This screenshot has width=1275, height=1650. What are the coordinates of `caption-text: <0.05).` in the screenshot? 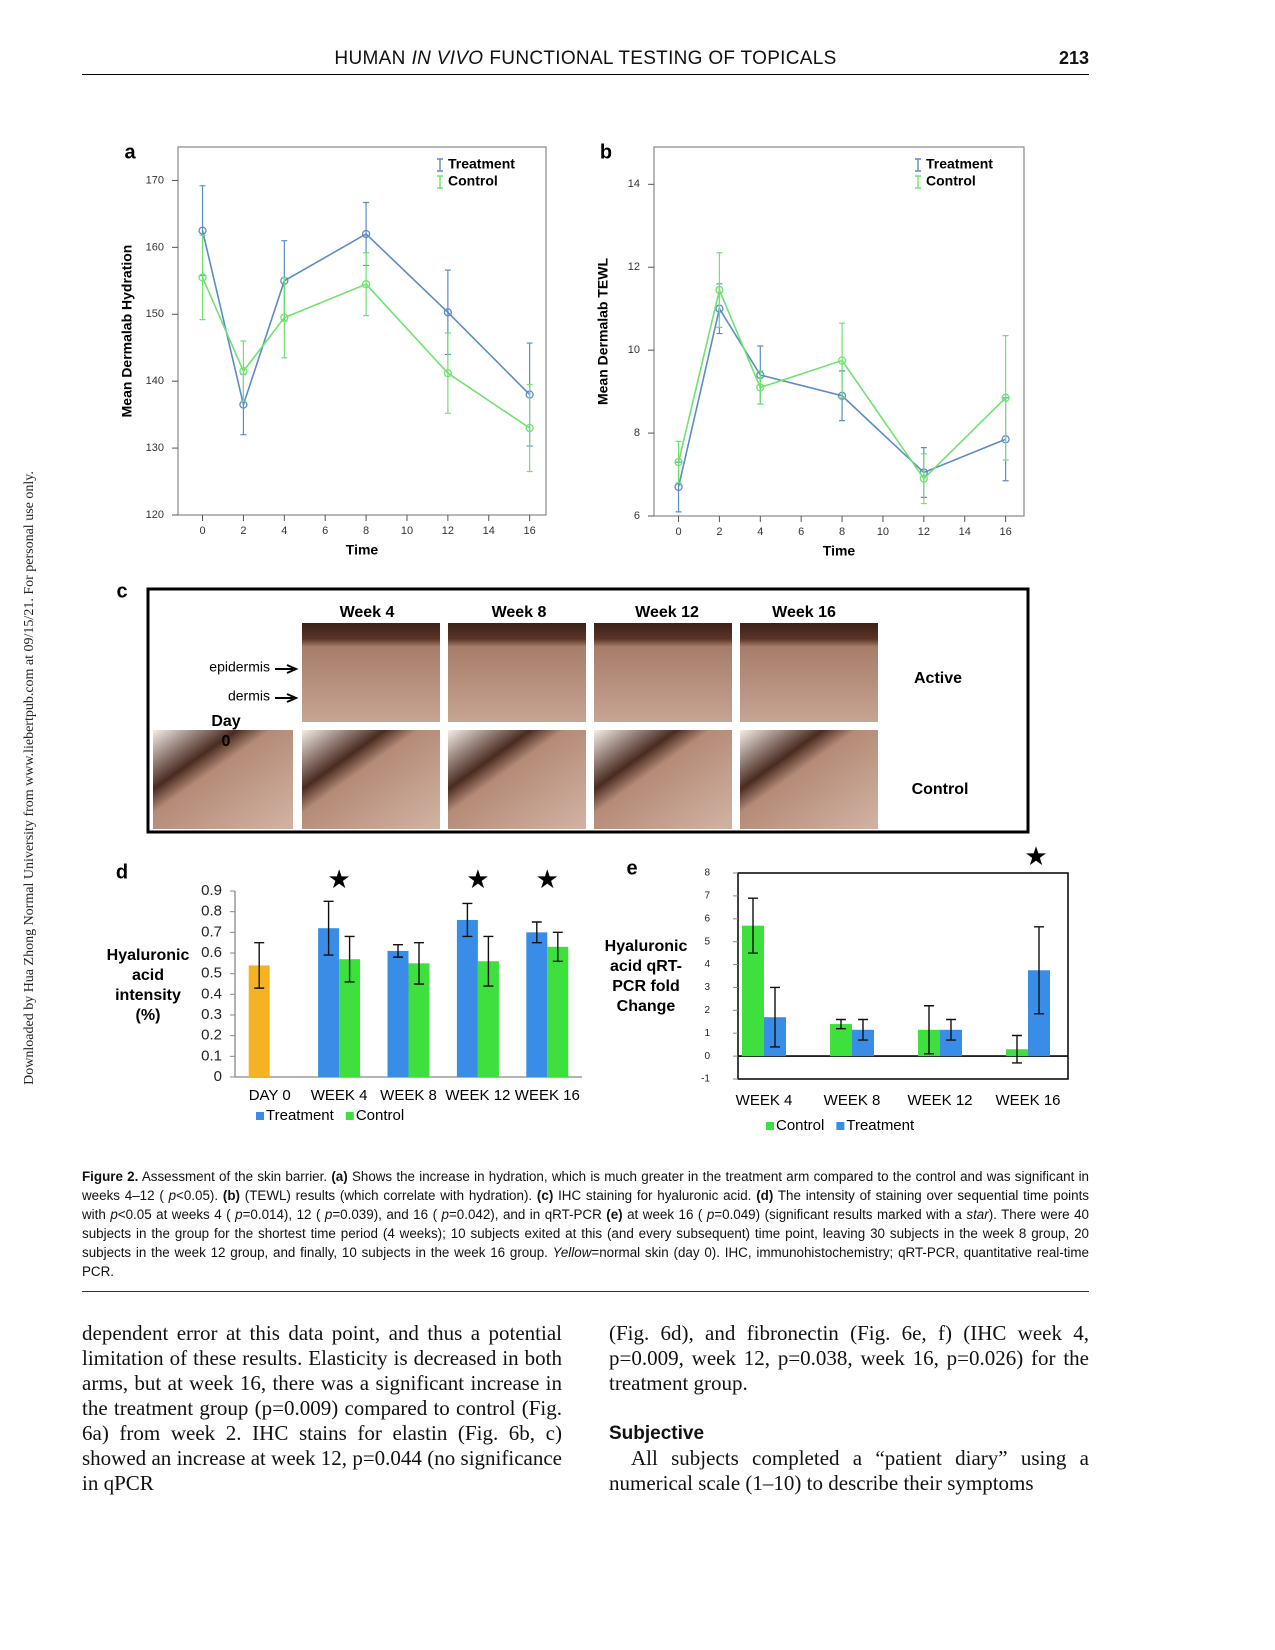 It's located at (199, 1195).